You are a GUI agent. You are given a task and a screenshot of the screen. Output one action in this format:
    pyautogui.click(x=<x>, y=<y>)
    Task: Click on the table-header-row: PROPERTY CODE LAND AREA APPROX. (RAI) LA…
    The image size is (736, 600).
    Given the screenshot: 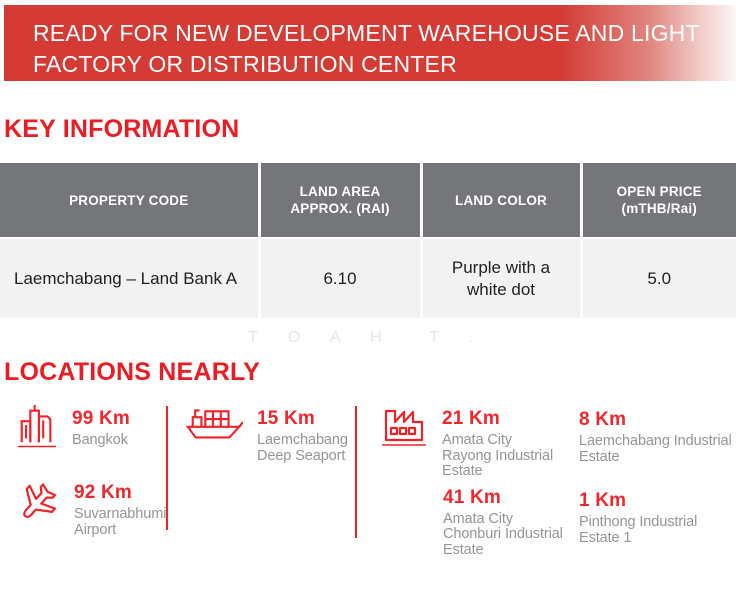 What is the action you would take?
    pyautogui.click(x=368, y=200)
    